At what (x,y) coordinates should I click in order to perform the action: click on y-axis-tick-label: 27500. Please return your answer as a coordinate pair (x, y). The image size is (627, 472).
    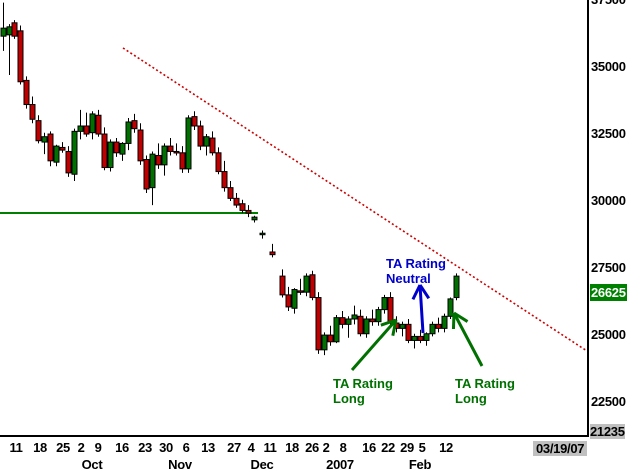
    Looking at the image, I should click on (608, 268).